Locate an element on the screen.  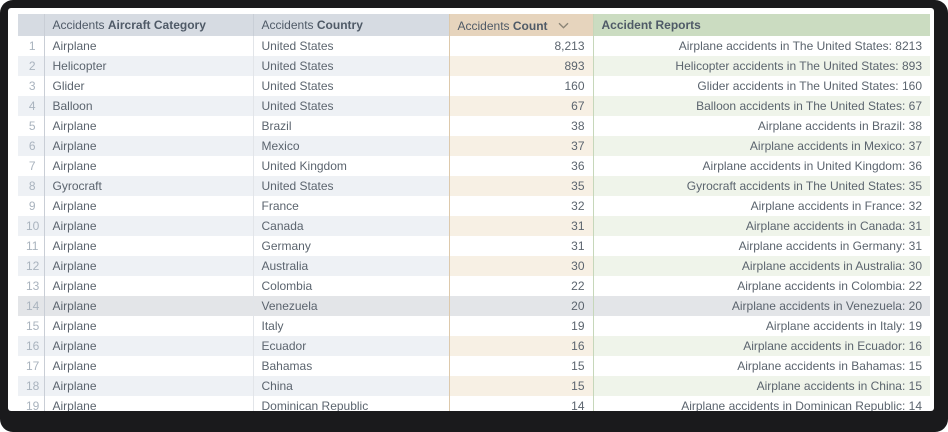
row-number-cell: 3 is located at coordinates (31, 86).